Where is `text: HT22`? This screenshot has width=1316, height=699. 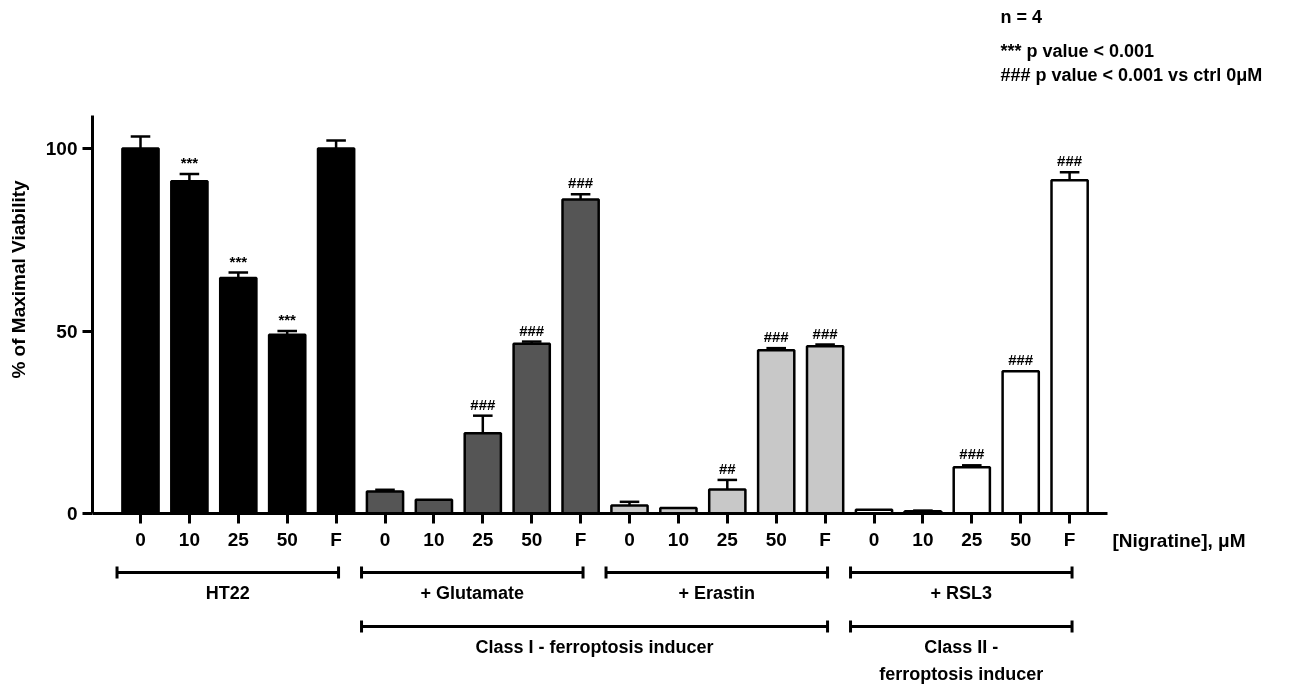 text: HT22 is located at coordinates (227, 592).